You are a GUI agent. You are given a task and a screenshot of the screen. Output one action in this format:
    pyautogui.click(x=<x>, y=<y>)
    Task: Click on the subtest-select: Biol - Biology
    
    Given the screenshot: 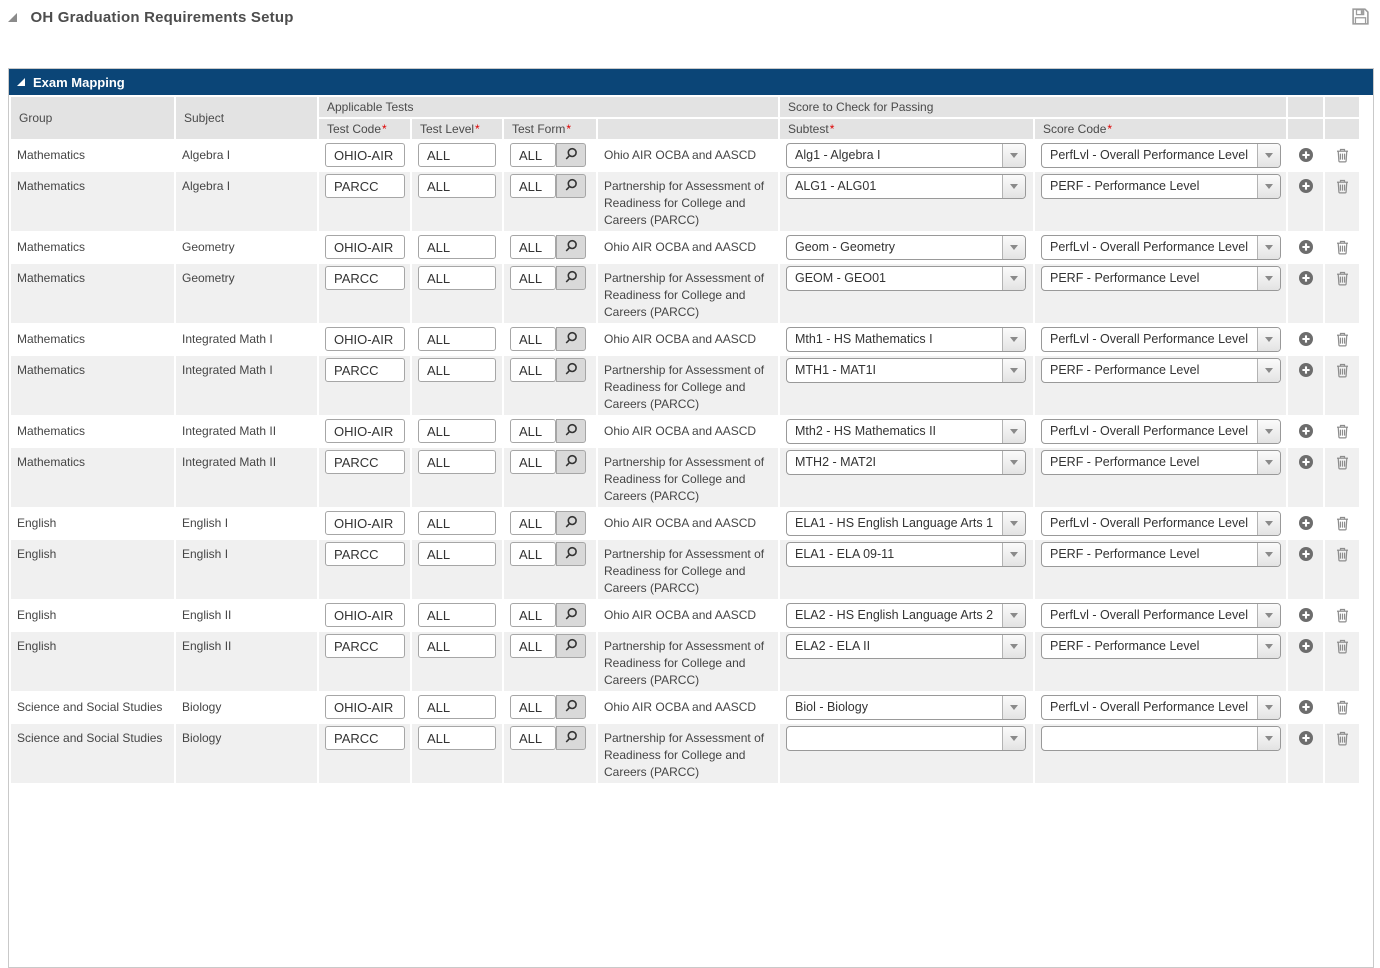 What is the action you would take?
    pyautogui.click(x=906, y=707)
    